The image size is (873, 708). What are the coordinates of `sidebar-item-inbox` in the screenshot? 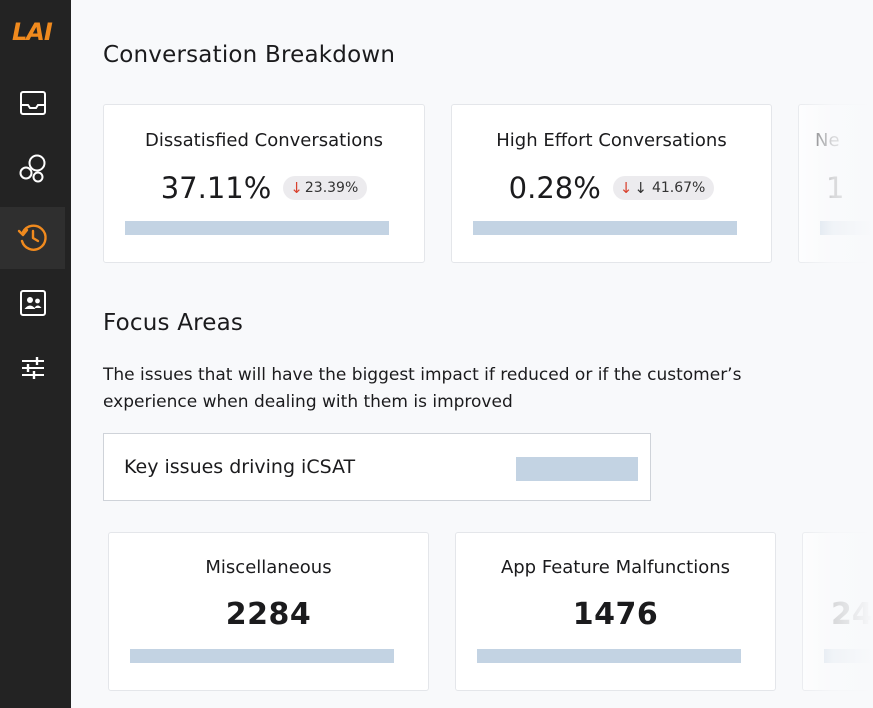 It's located at (32, 103).